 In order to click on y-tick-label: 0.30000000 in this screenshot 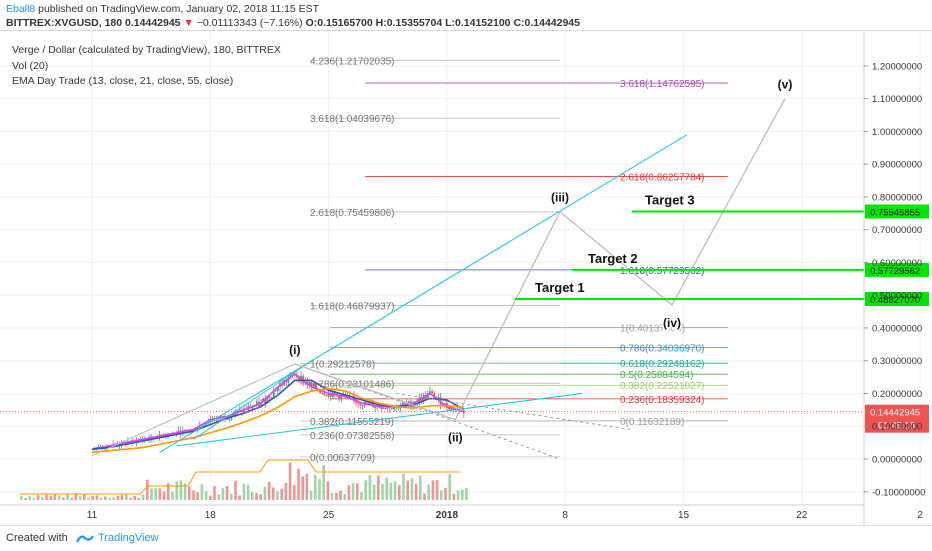, I will do `click(897, 361)`.